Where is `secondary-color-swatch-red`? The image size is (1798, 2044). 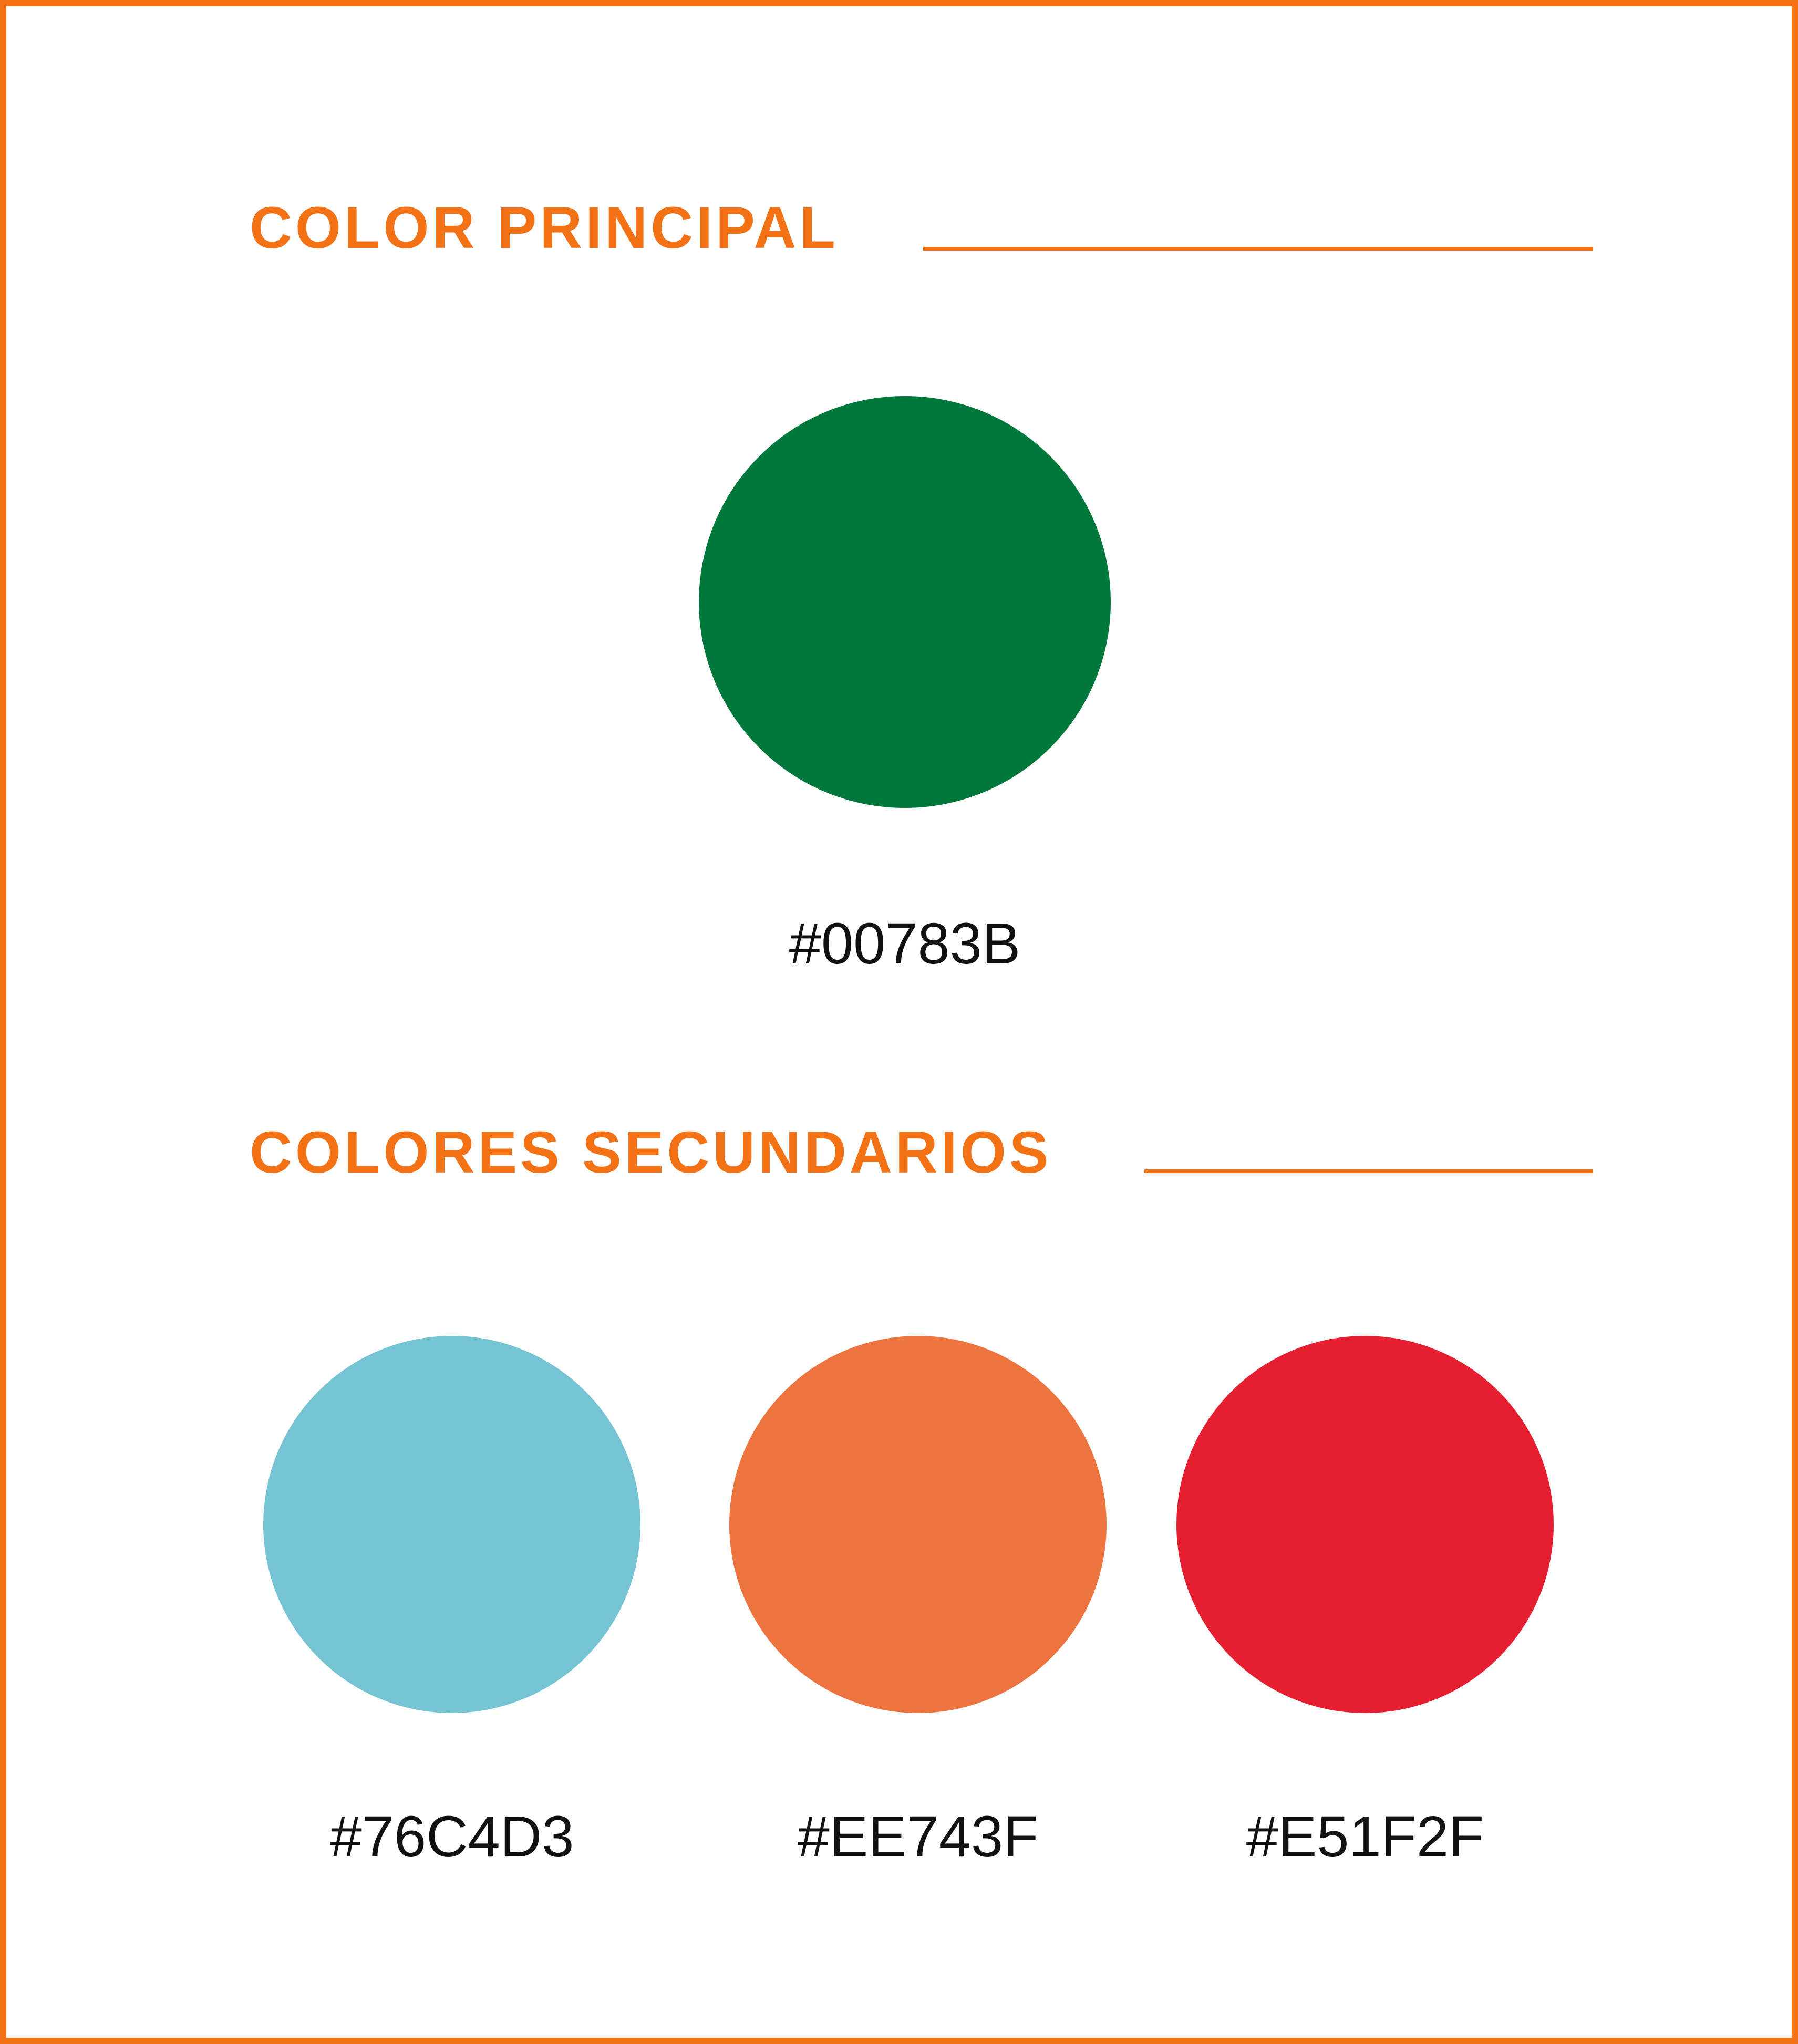
secondary-color-swatch-red is located at coordinates (1365, 1524).